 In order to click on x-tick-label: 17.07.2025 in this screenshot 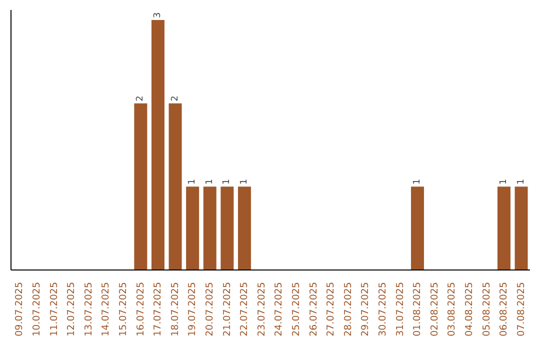, I will do `click(158, 309)`.